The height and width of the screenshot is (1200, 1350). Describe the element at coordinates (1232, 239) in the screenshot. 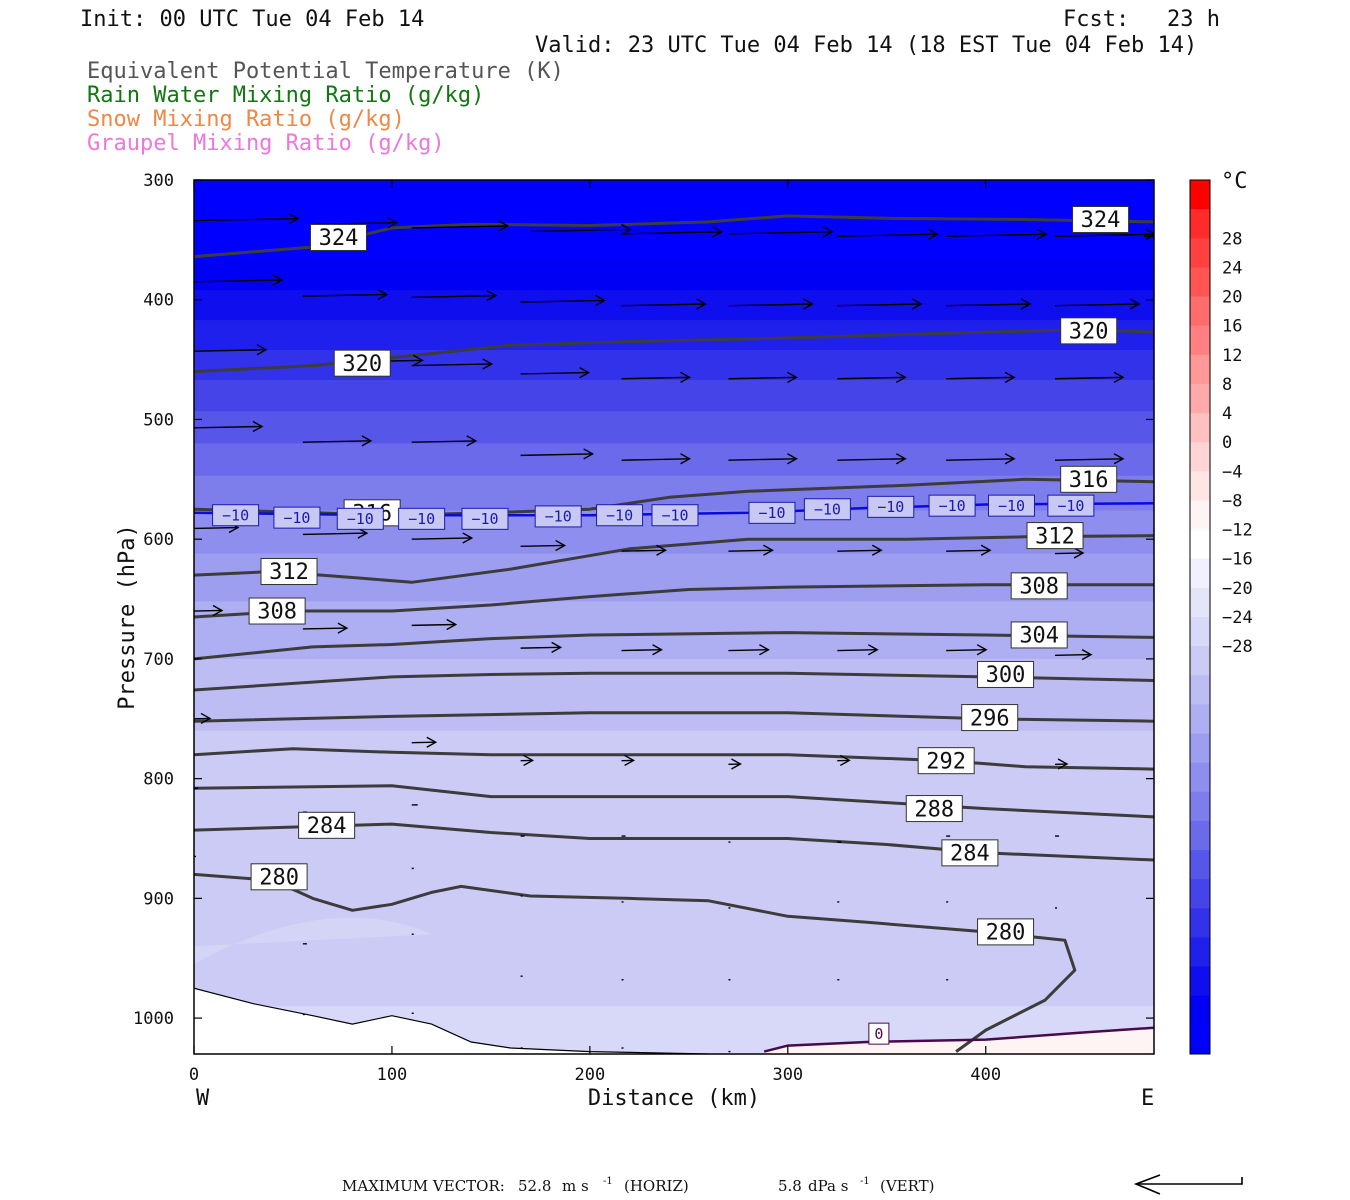

I see `colorbar-tick-label: 28` at that location.